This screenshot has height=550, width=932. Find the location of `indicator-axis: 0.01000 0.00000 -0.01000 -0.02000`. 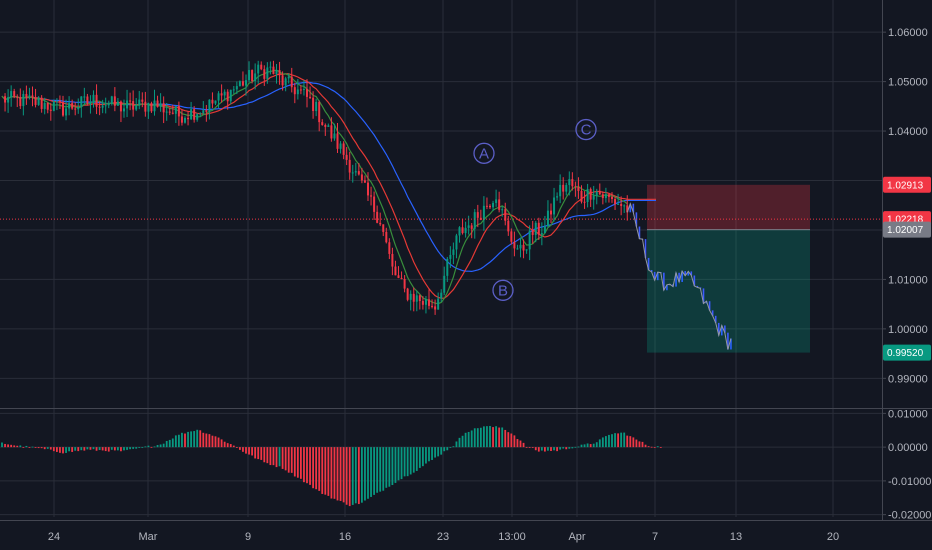

indicator-axis: 0.01000 0.00000 -0.01000 -0.02000 is located at coordinates (906, 465).